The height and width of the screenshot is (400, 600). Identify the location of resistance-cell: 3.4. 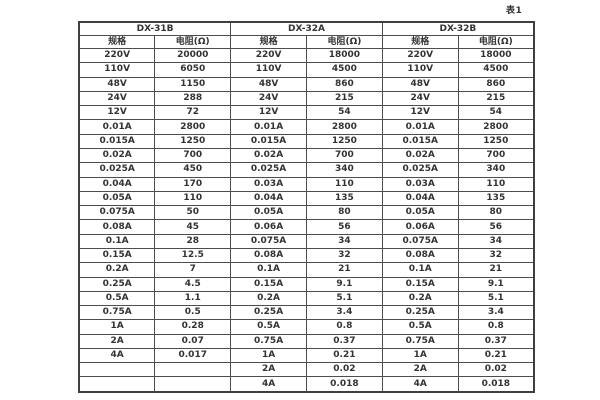
(344, 313).